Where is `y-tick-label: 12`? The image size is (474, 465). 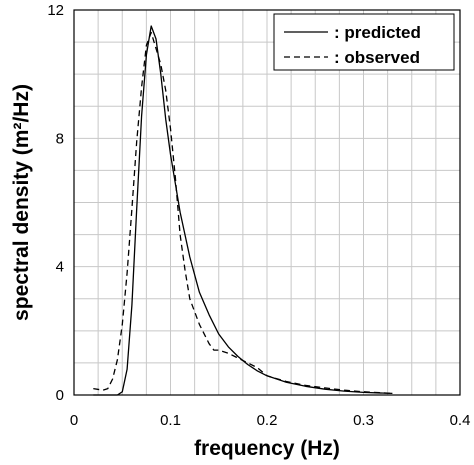 y-tick-label: 12 is located at coordinates (55, 10).